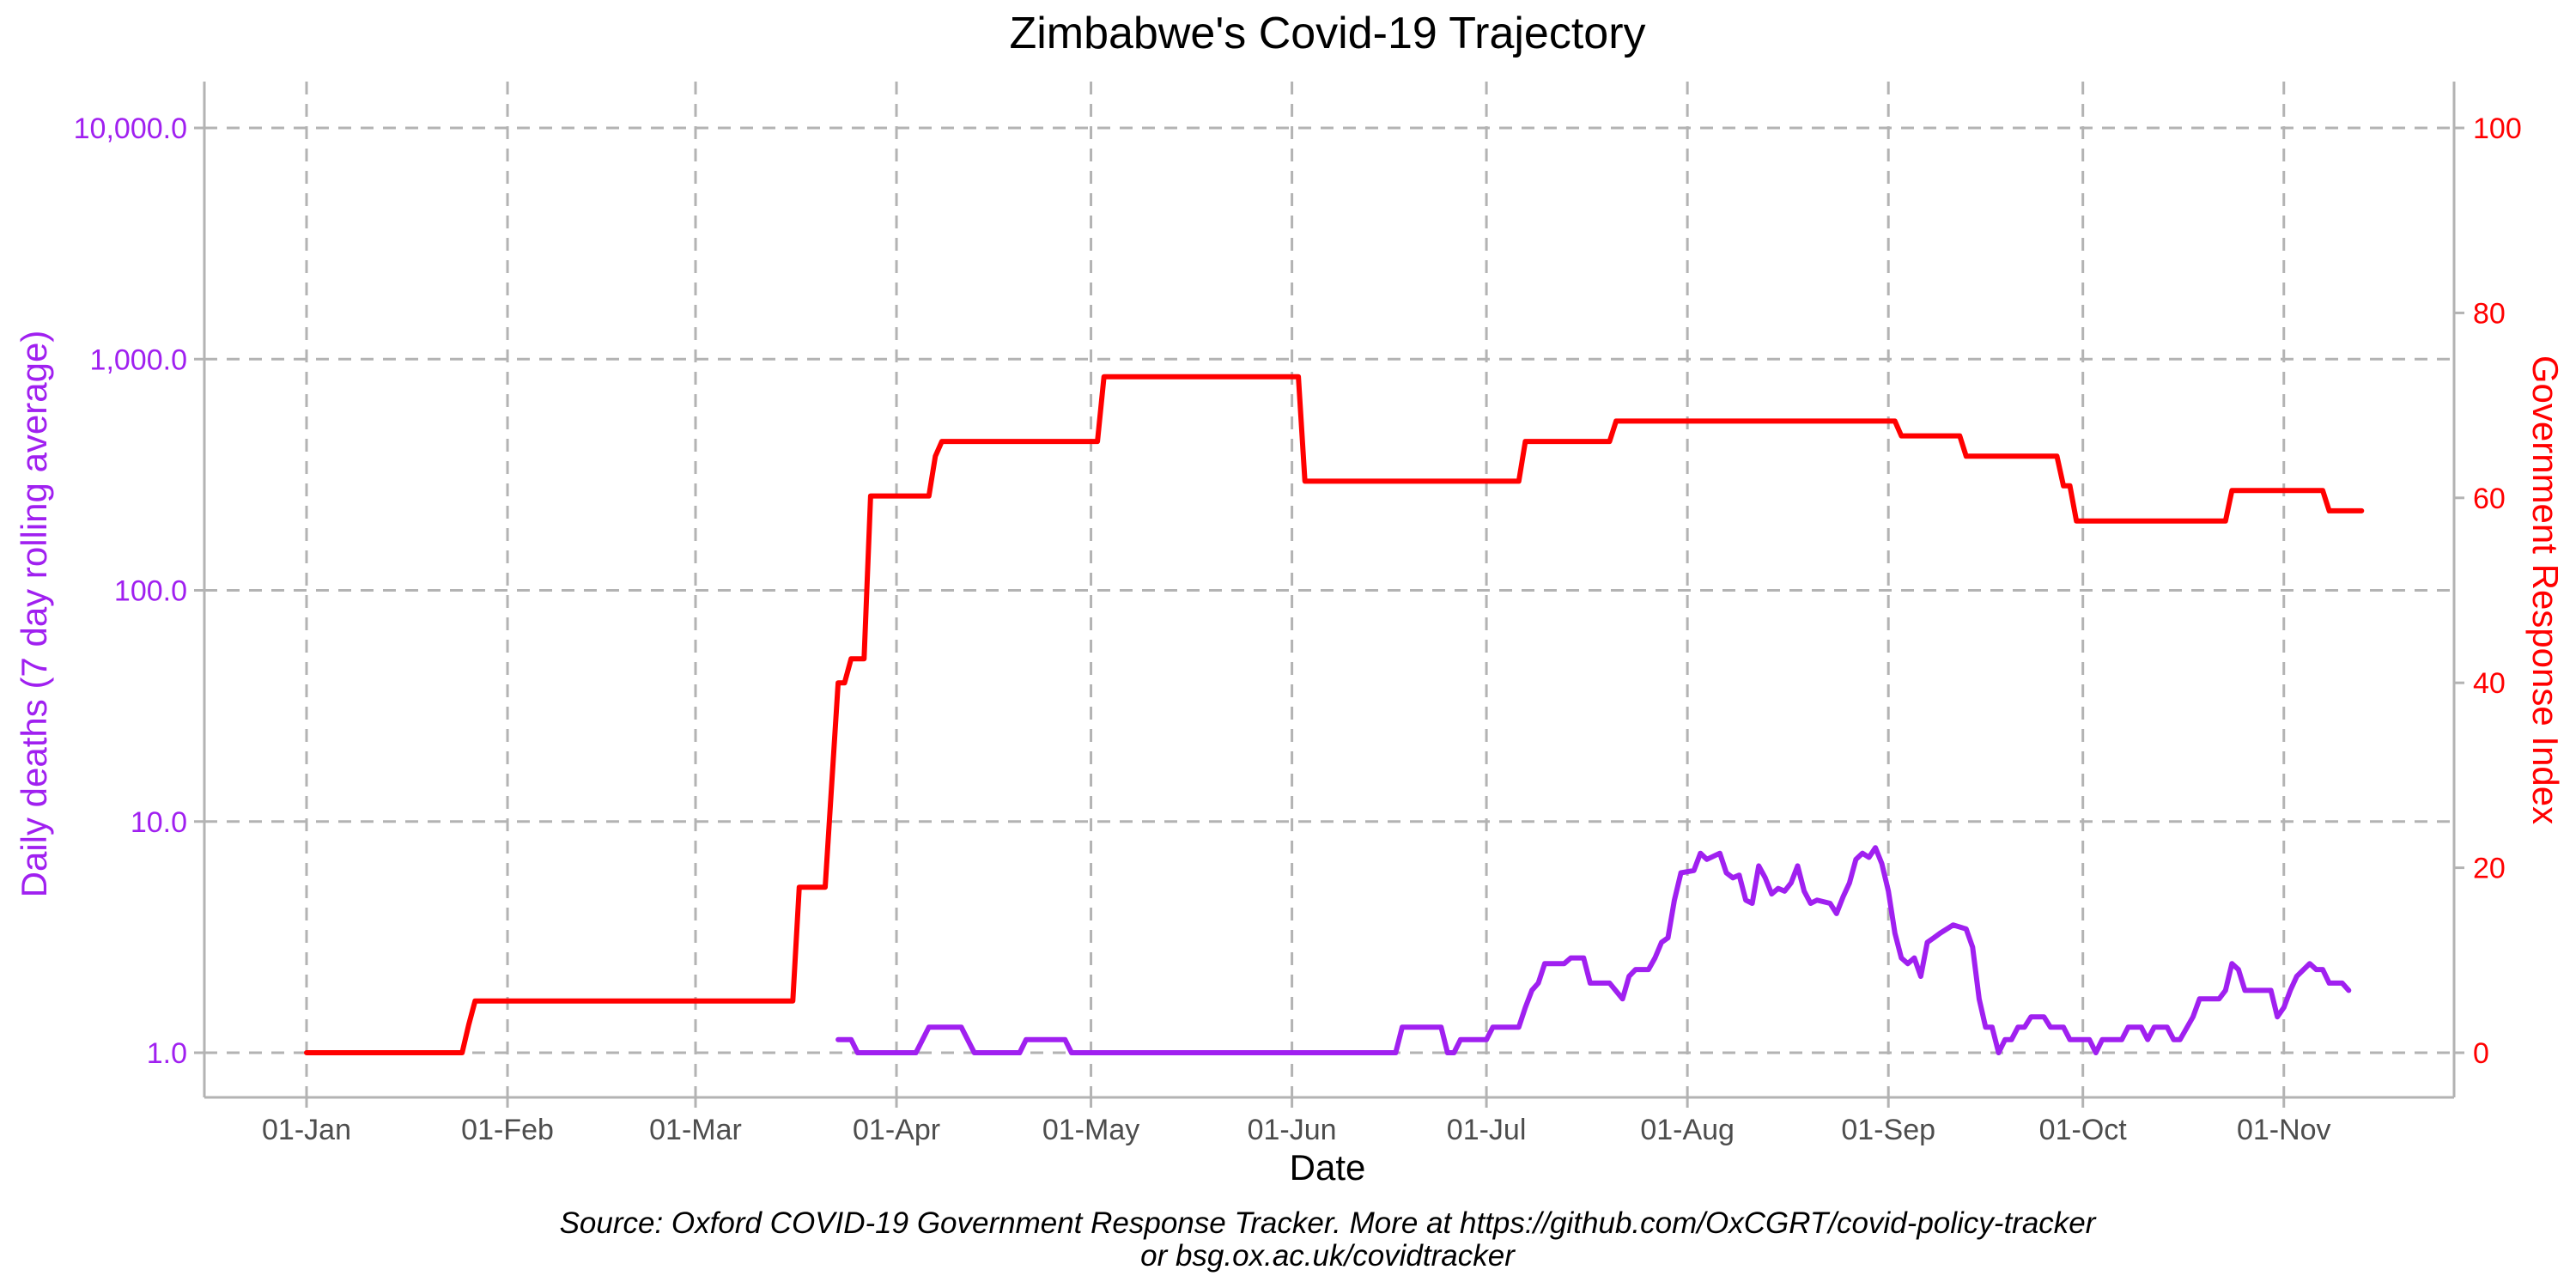 This screenshot has width=2576, height=1288. Describe the element at coordinates (2489, 499) in the screenshot. I see `right-tick-label: 60` at that location.